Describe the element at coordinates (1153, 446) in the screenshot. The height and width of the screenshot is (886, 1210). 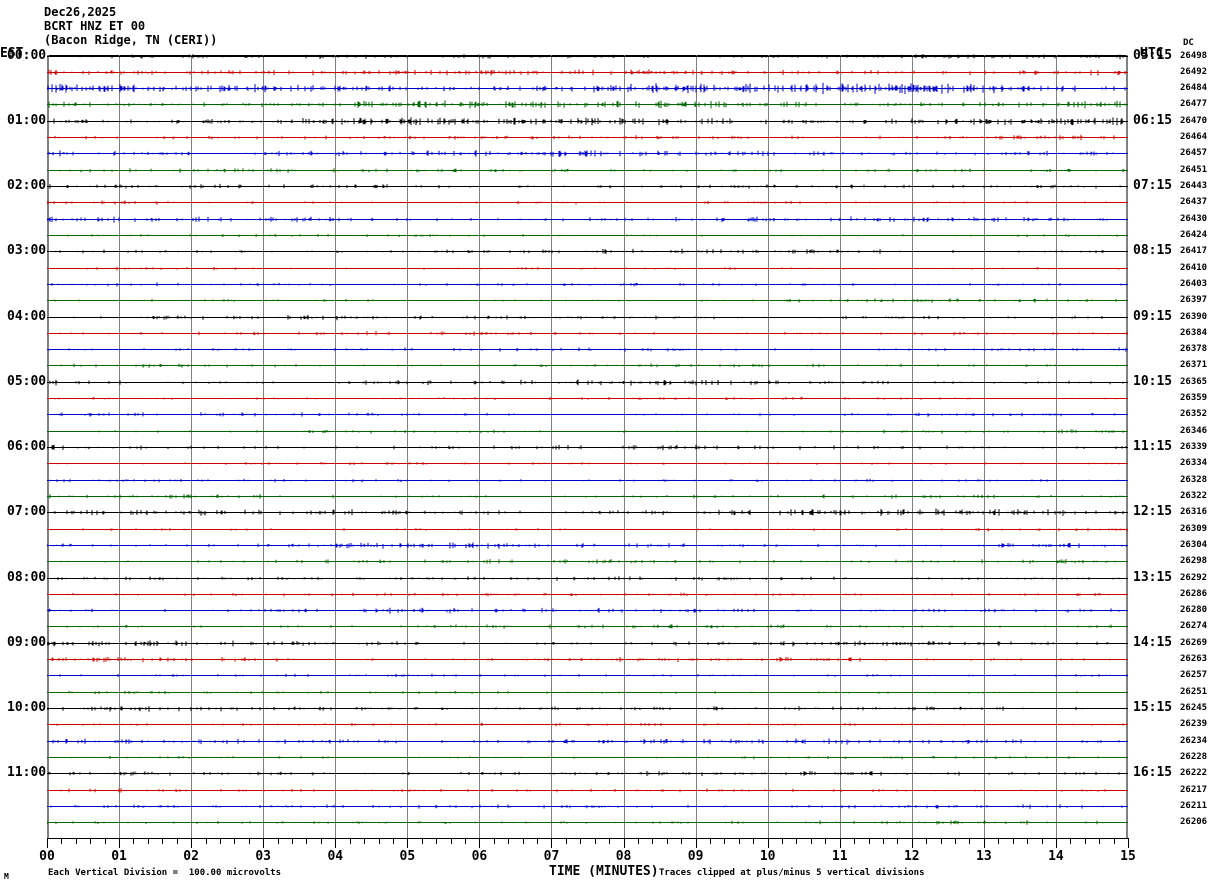
I see `utc-time-label: 11:15` at that location.